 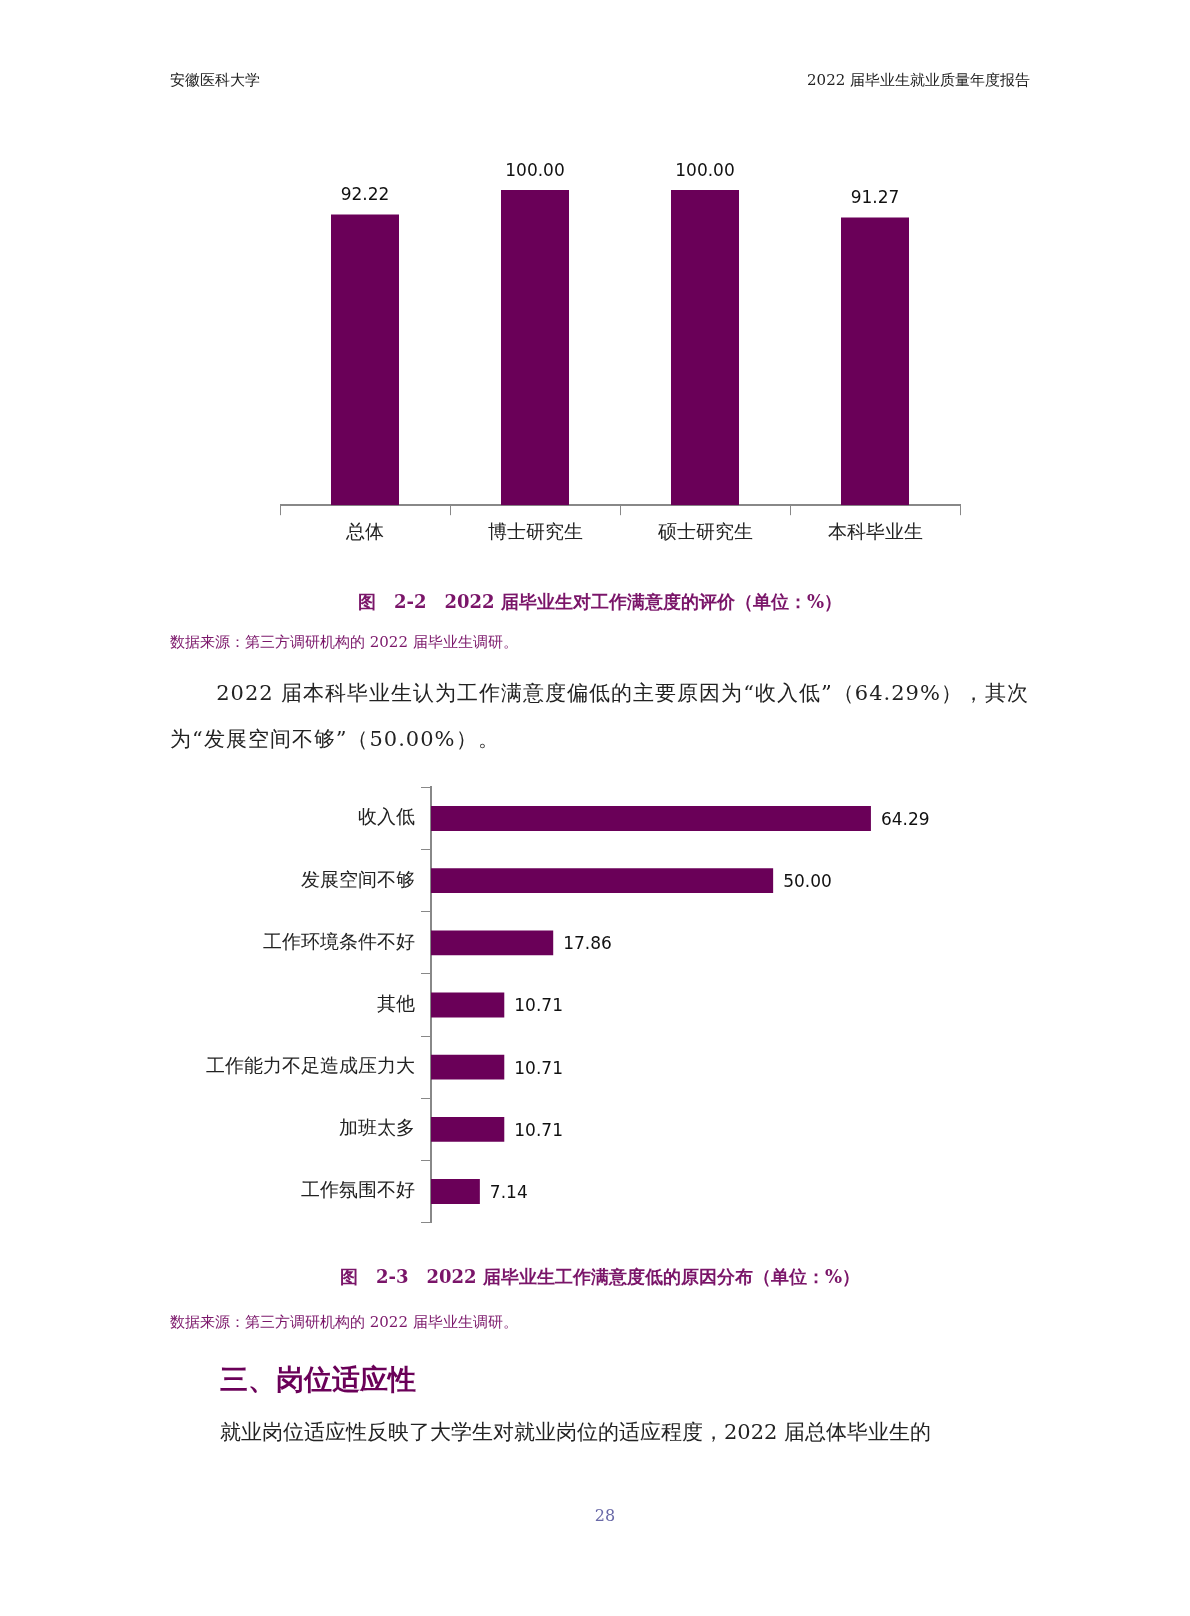 What do you see at coordinates (396, 1002) in the screenshot?
I see `y-tick-label: 其他` at bounding box center [396, 1002].